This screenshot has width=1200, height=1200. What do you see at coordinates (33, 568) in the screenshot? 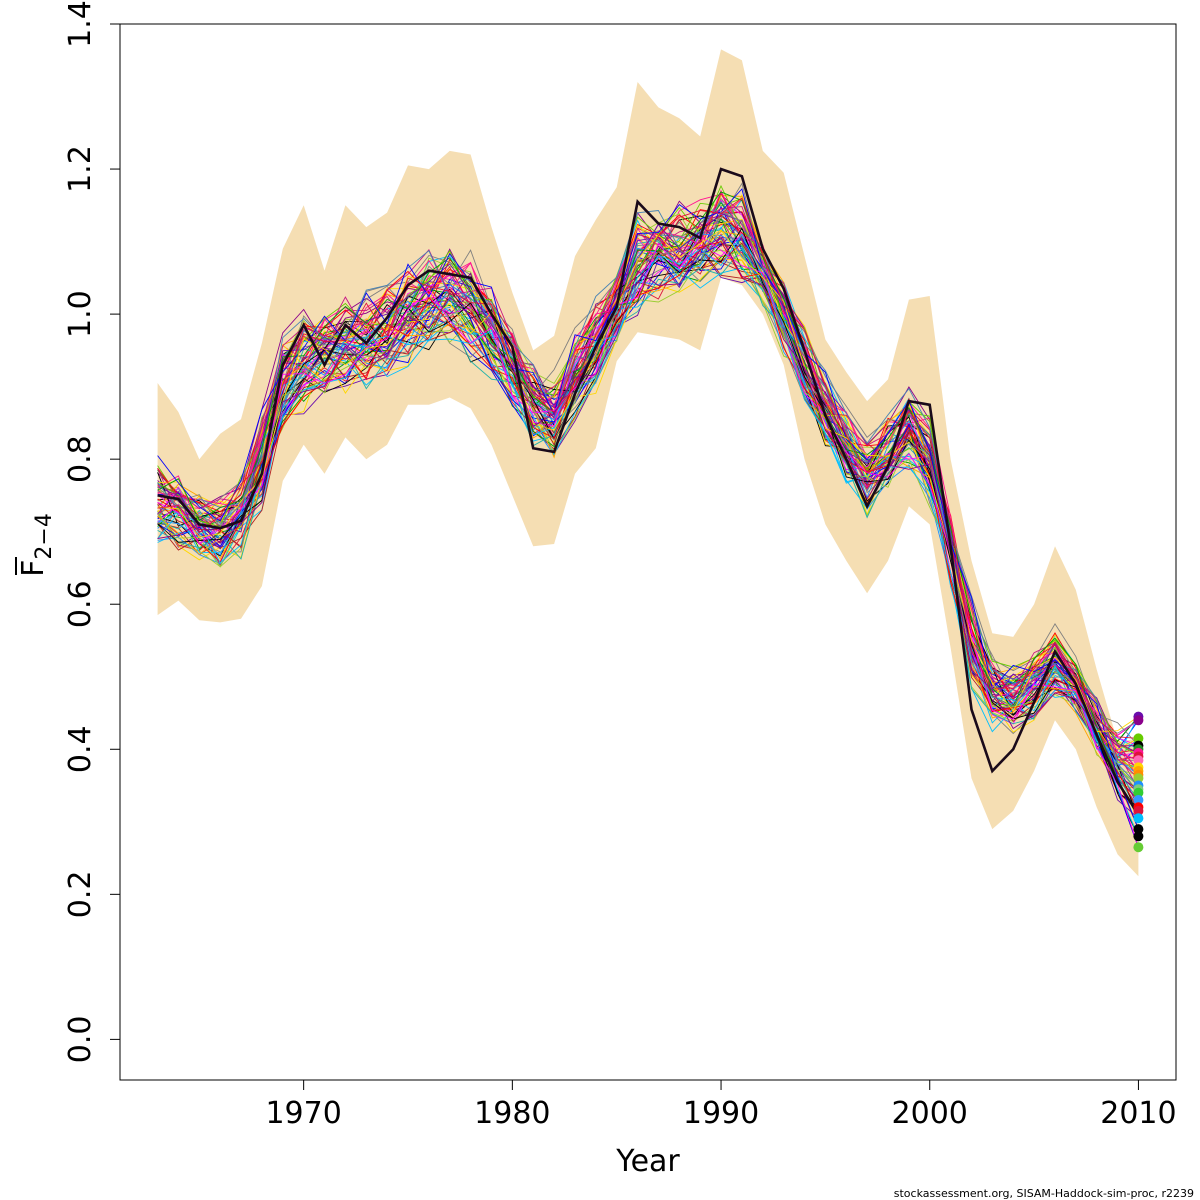
I see `y-axis-title-main: F` at bounding box center [33, 568].